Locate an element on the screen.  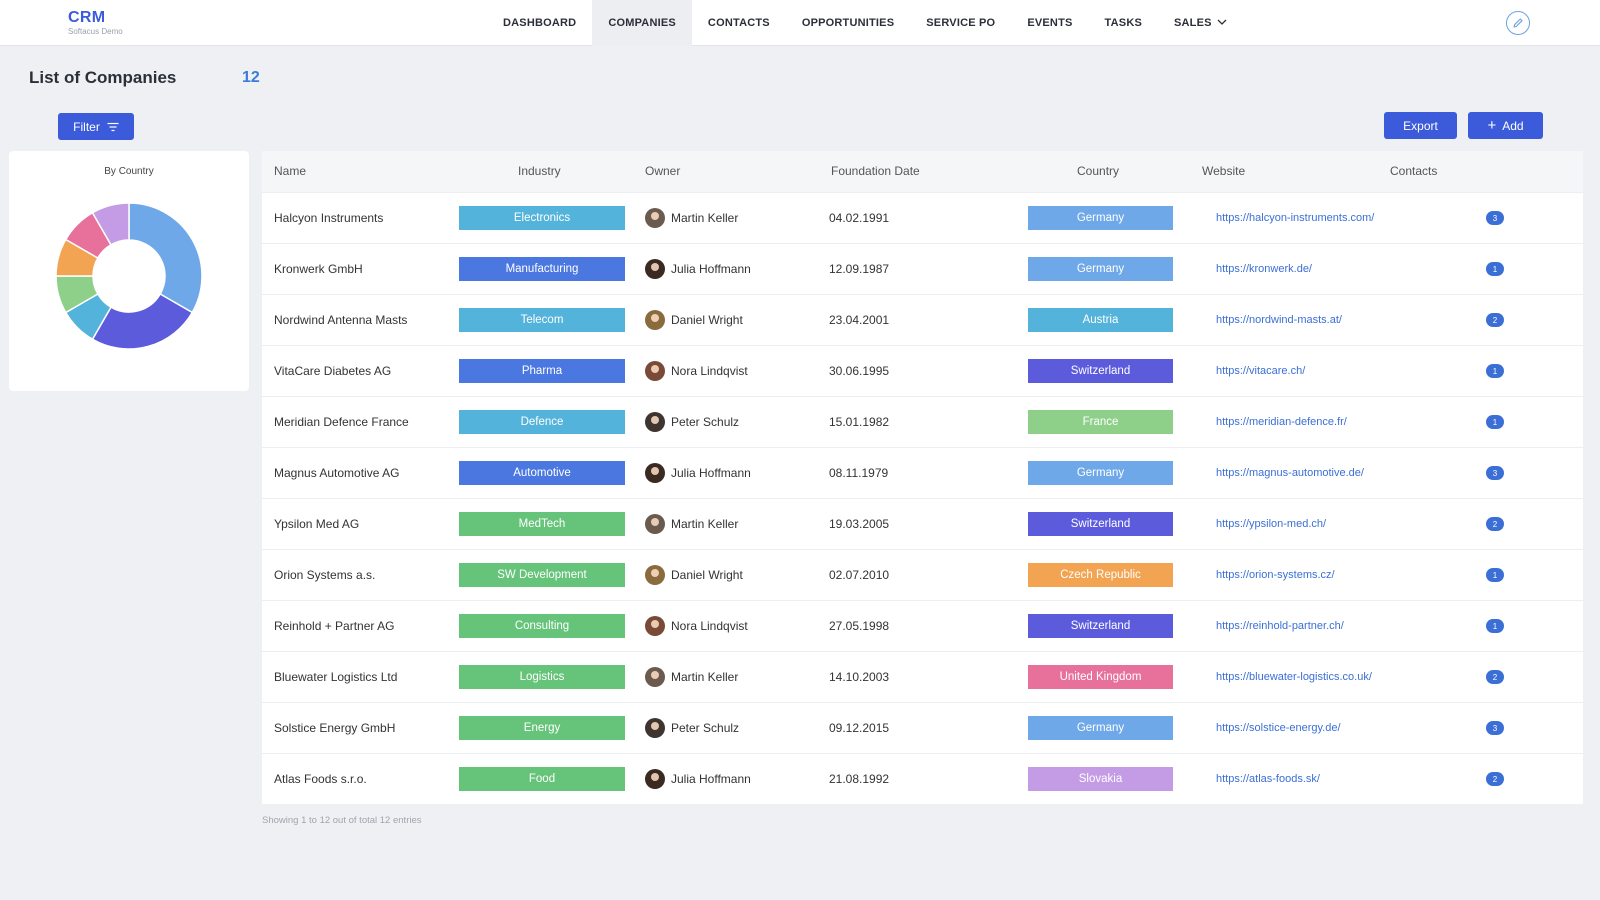
nav-item-sales: SALES is located at coordinates (1200, 23).